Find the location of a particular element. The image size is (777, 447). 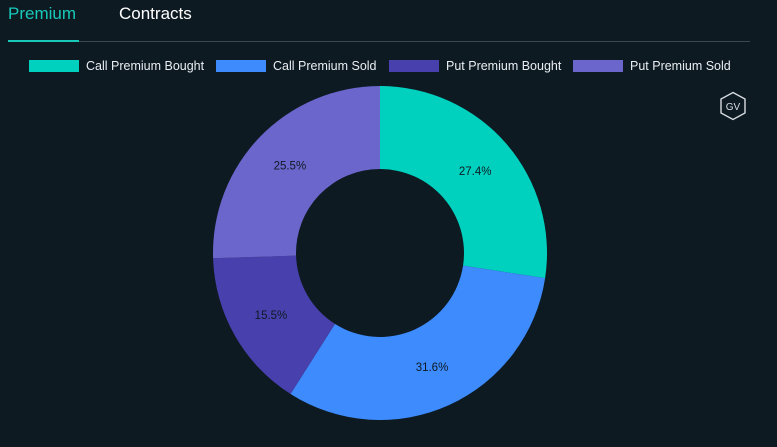

slice-percent-label: 25.5% is located at coordinates (290, 167).